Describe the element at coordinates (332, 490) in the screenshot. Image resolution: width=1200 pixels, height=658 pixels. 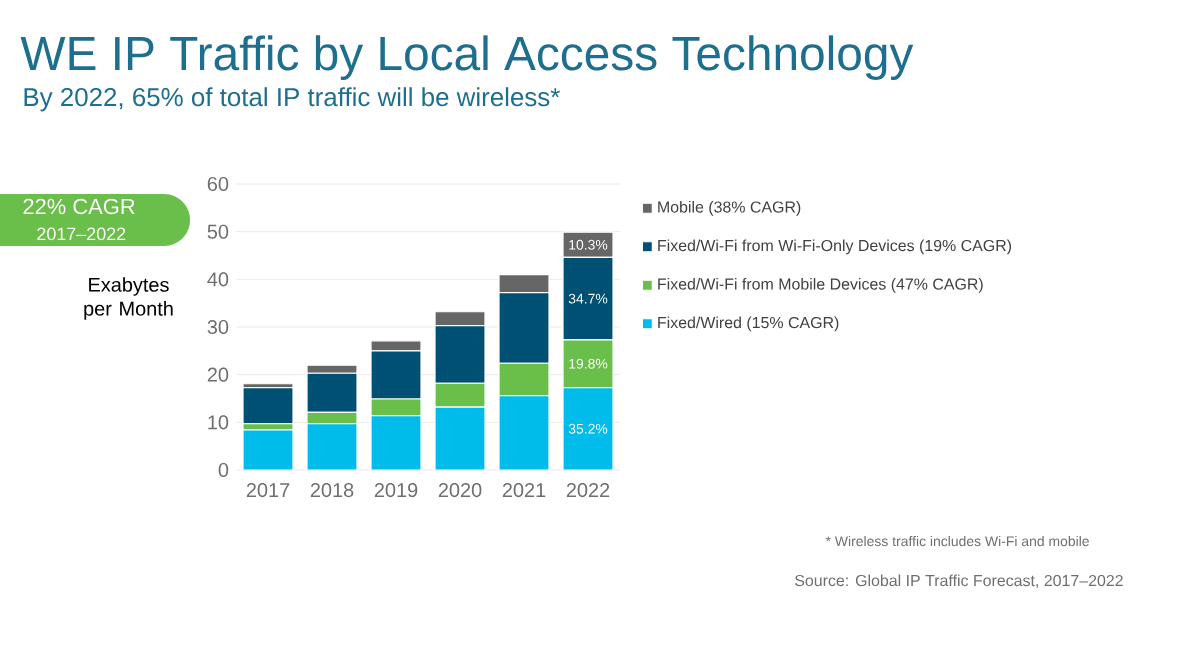
I see `x-tick-label: 2018` at that location.